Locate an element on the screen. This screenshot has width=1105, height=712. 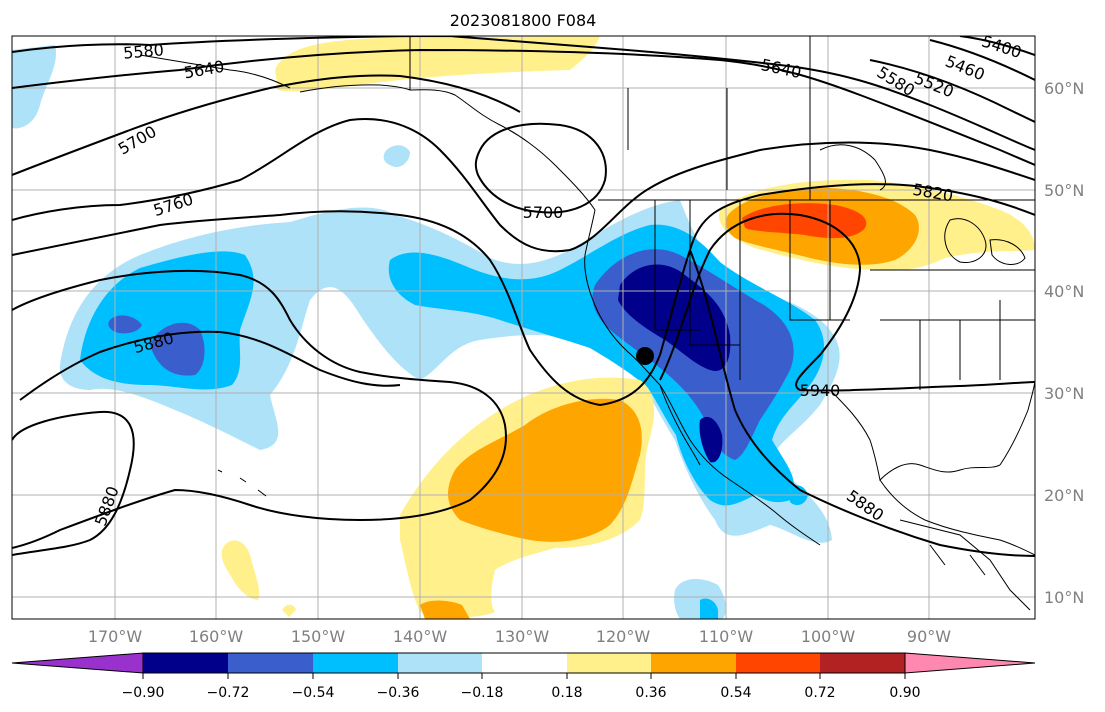
colorbar-tick: 0.18 is located at coordinates (566, 693).